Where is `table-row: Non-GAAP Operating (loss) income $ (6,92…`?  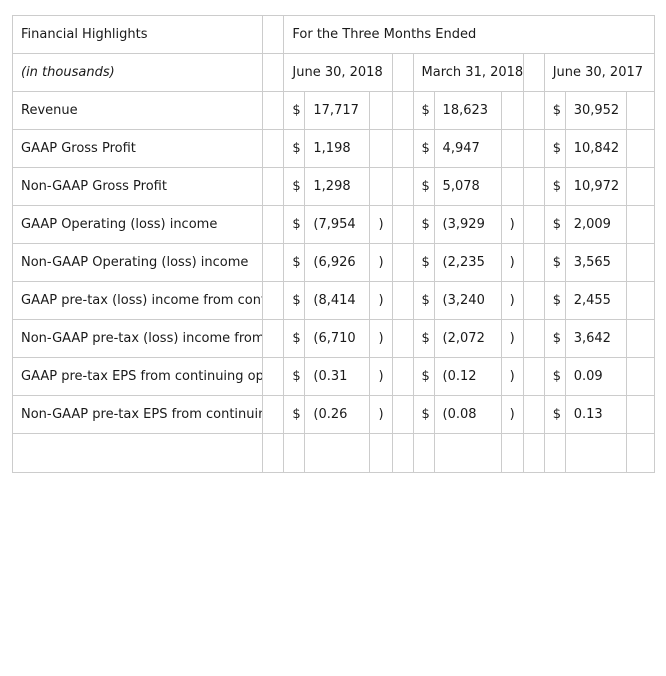
table-row: Non-GAAP Operating (loss) income $ (6,92… is located at coordinates (333, 262).